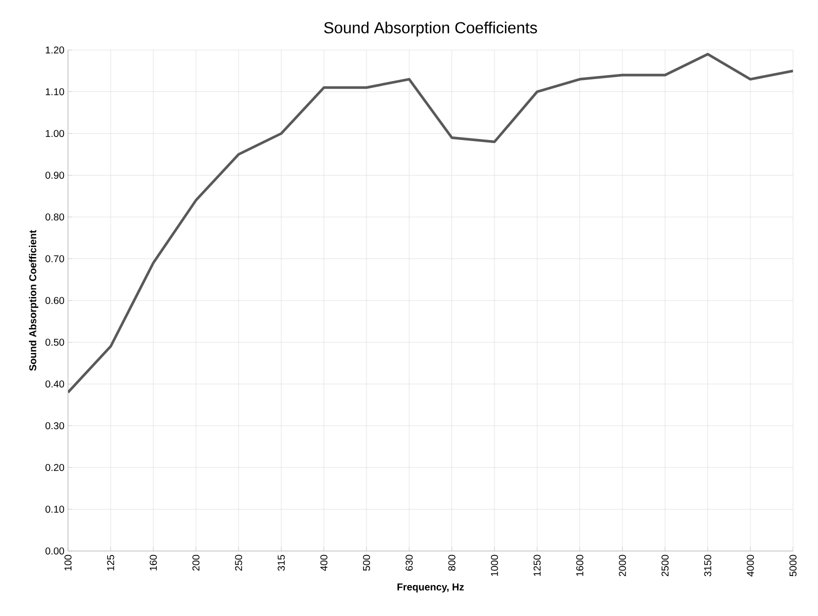  Describe the element at coordinates (55, 92) in the screenshot. I see `y-tick-label: 1.10` at that location.